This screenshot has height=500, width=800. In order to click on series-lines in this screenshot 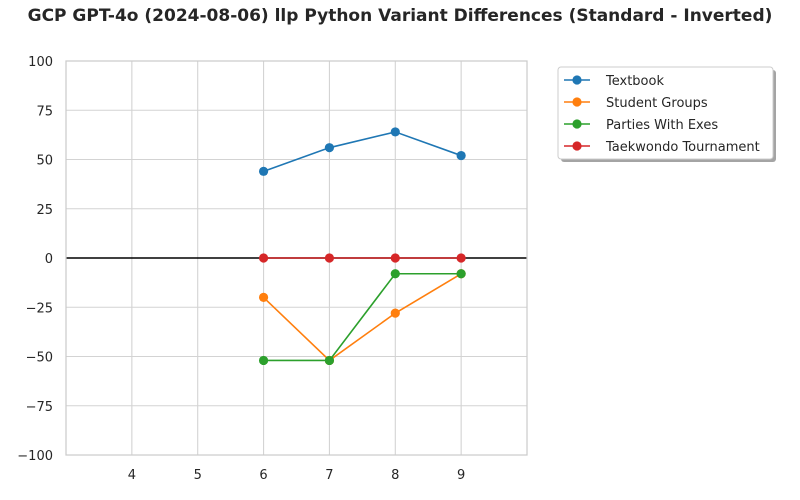, I will do `click(362, 246)`.